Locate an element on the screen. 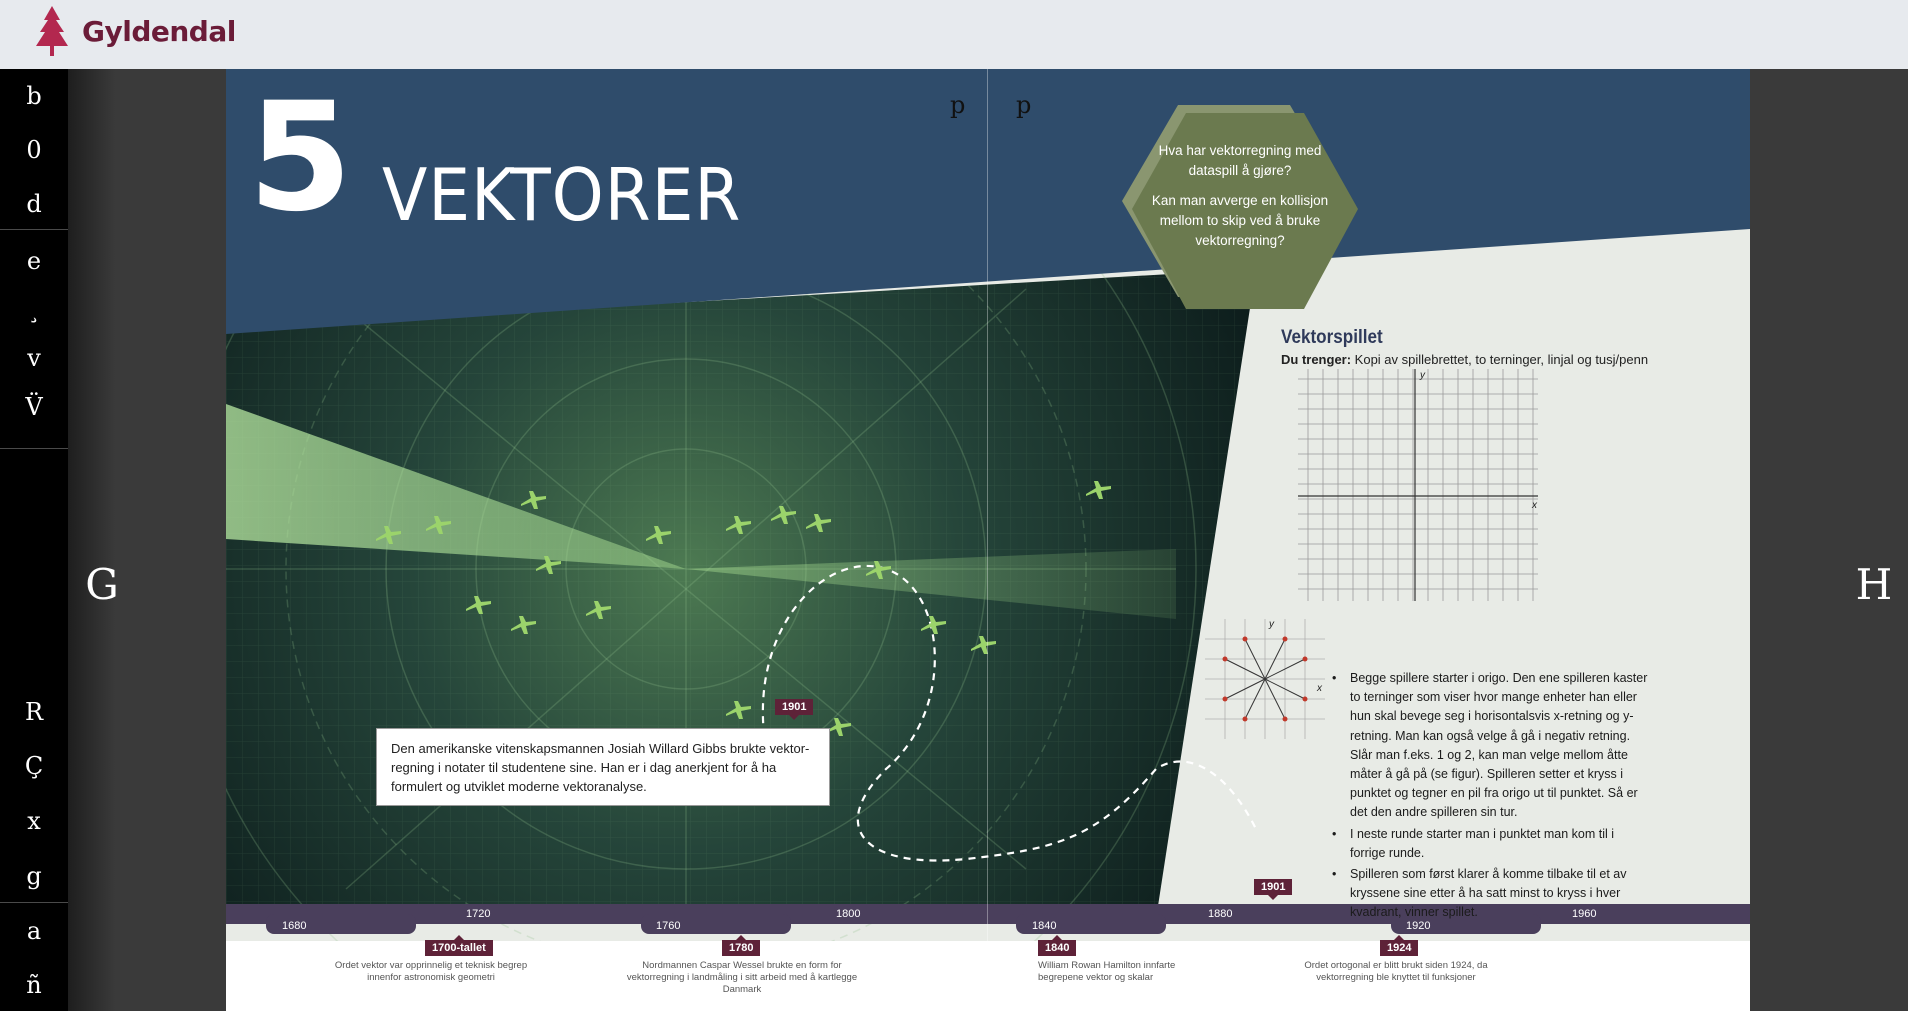 The width and height of the screenshot is (1908, 1011). tool-button-1: b is located at coordinates (34, 96).